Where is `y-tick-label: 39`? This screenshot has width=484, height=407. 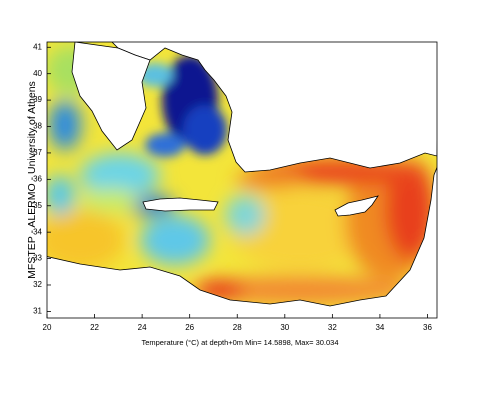
y-tick-label: 39 is located at coordinates (37, 99).